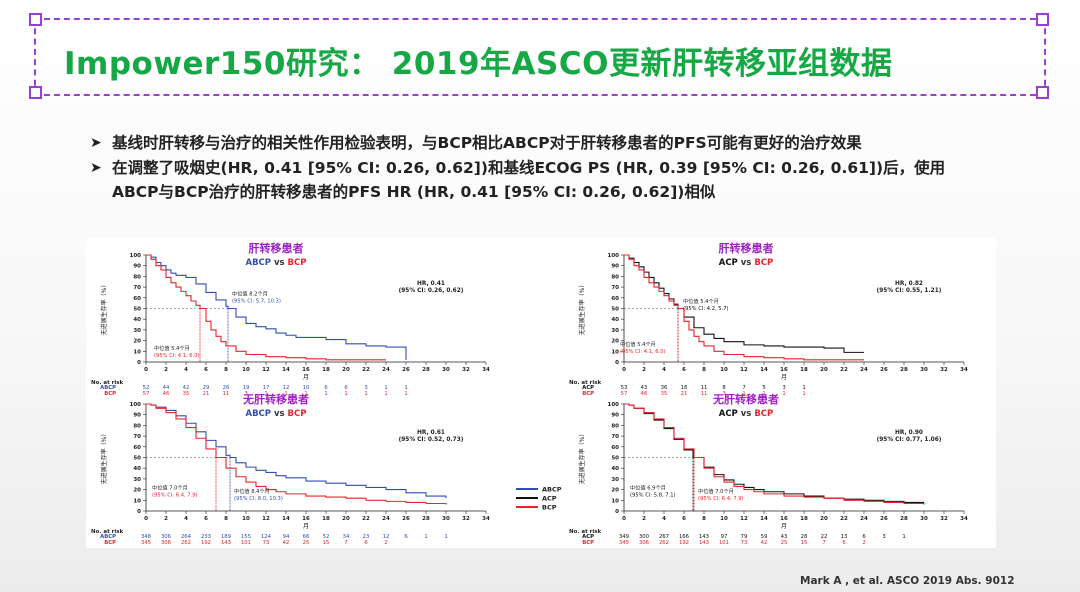 The height and width of the screenshot is (592, 1080). What do you see at coordinates (664, 388) in the screenshot?
I see `at-risk-value: 36` at bounding box center [664, 388].